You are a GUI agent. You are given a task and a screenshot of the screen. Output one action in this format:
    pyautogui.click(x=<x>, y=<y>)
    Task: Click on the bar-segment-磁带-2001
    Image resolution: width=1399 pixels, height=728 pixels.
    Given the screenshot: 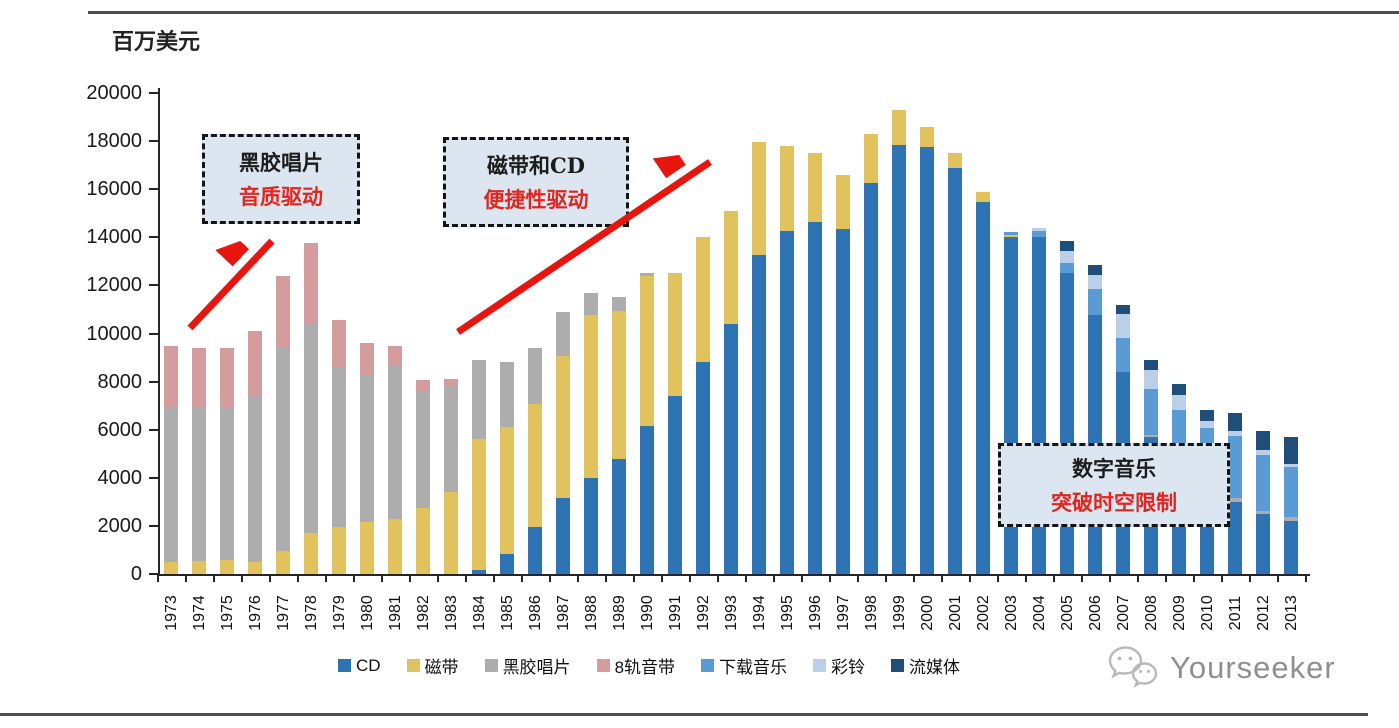 What is the action you would take?
    pyautogui.click(x=955, y=160)
    